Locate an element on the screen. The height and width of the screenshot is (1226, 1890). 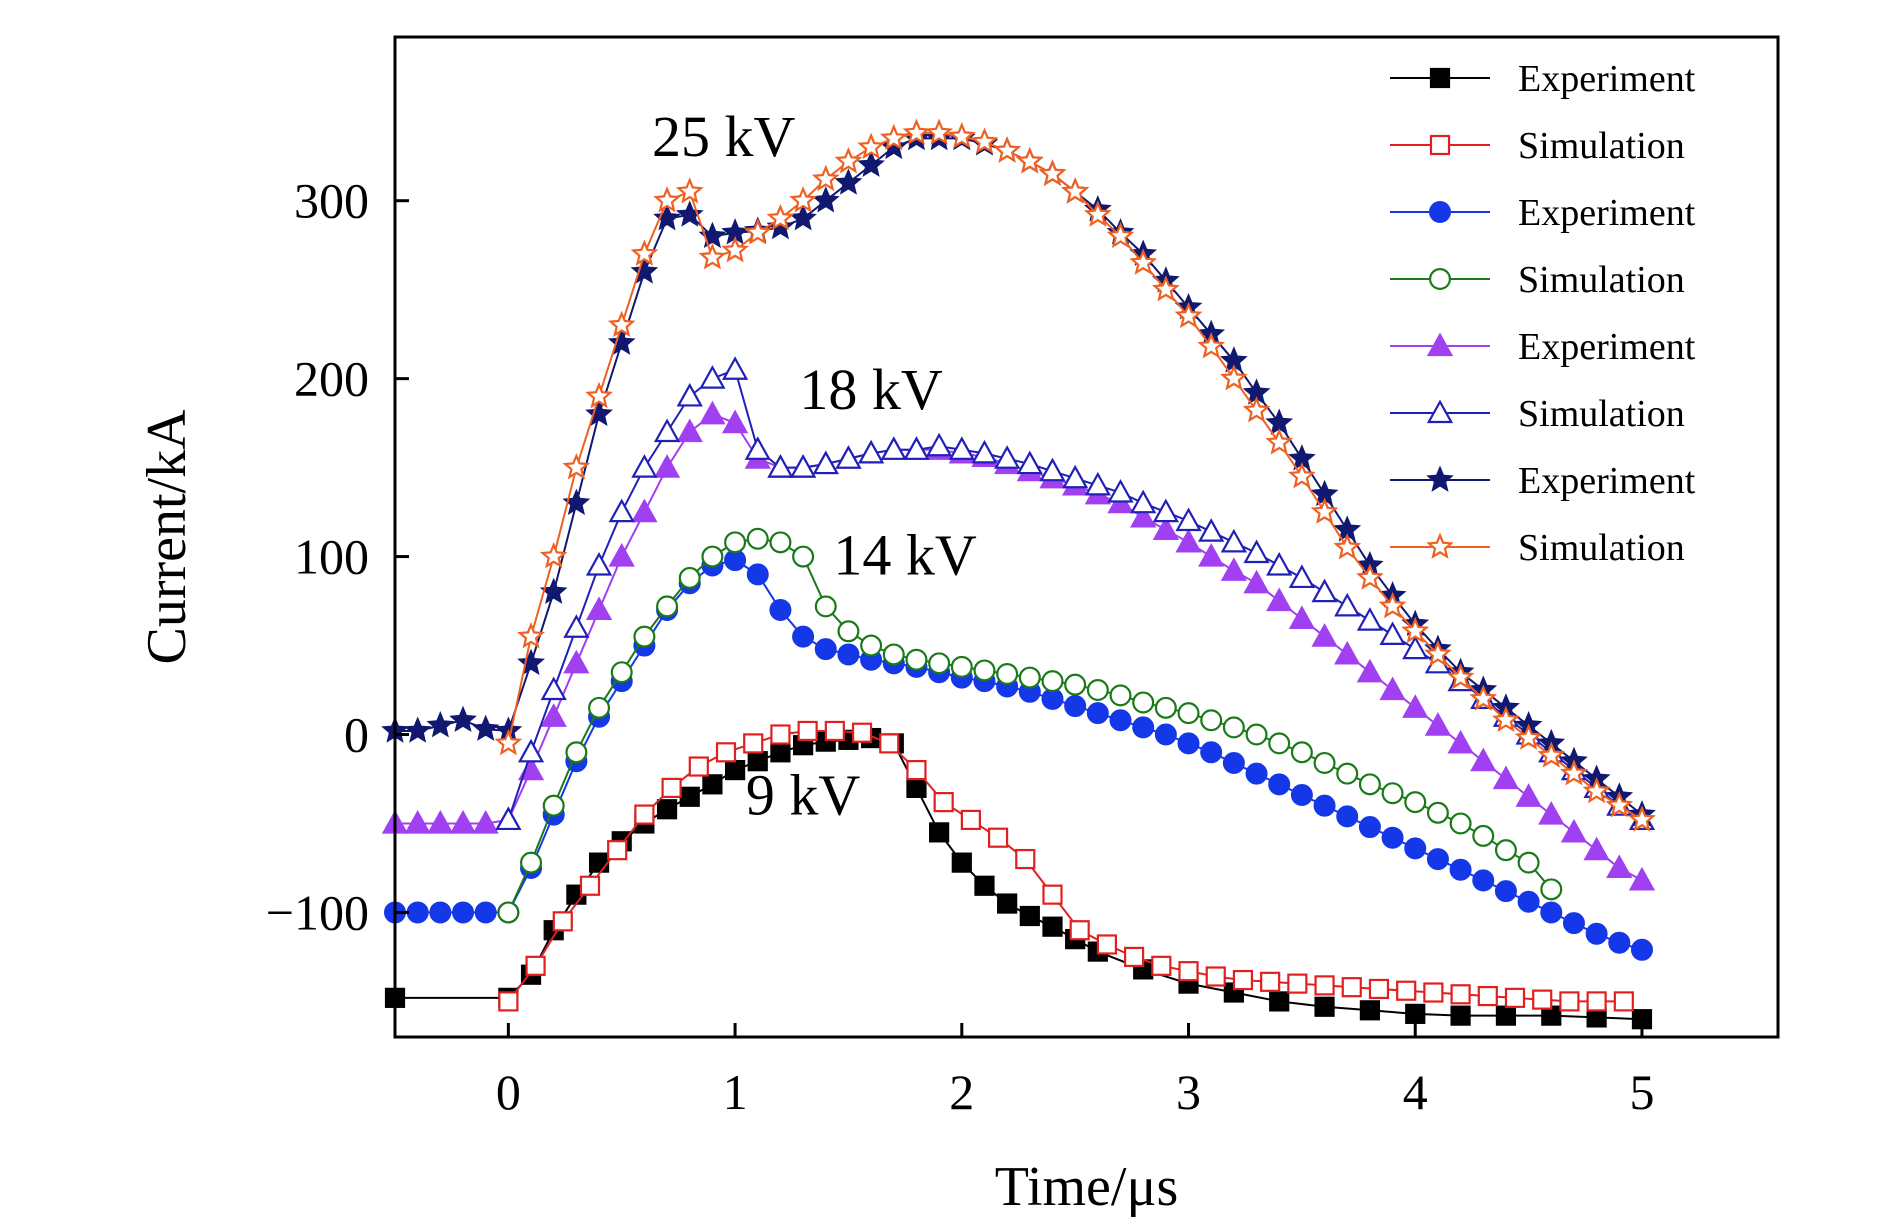
x-tick-label: 1 is located at coordinates (735, 1092).